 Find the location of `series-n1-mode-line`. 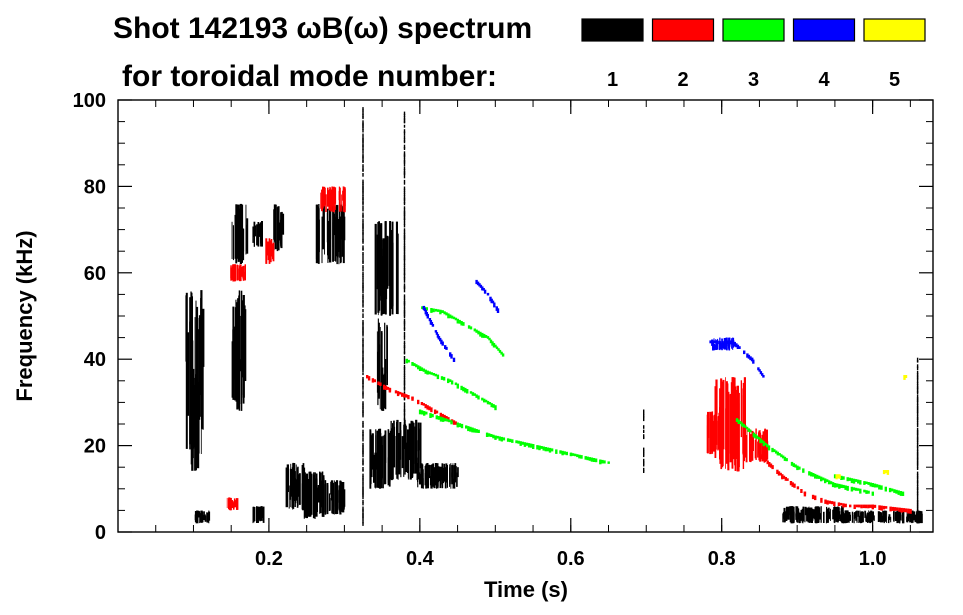

series-n1-mode-line is located at coordinates (404, 280).